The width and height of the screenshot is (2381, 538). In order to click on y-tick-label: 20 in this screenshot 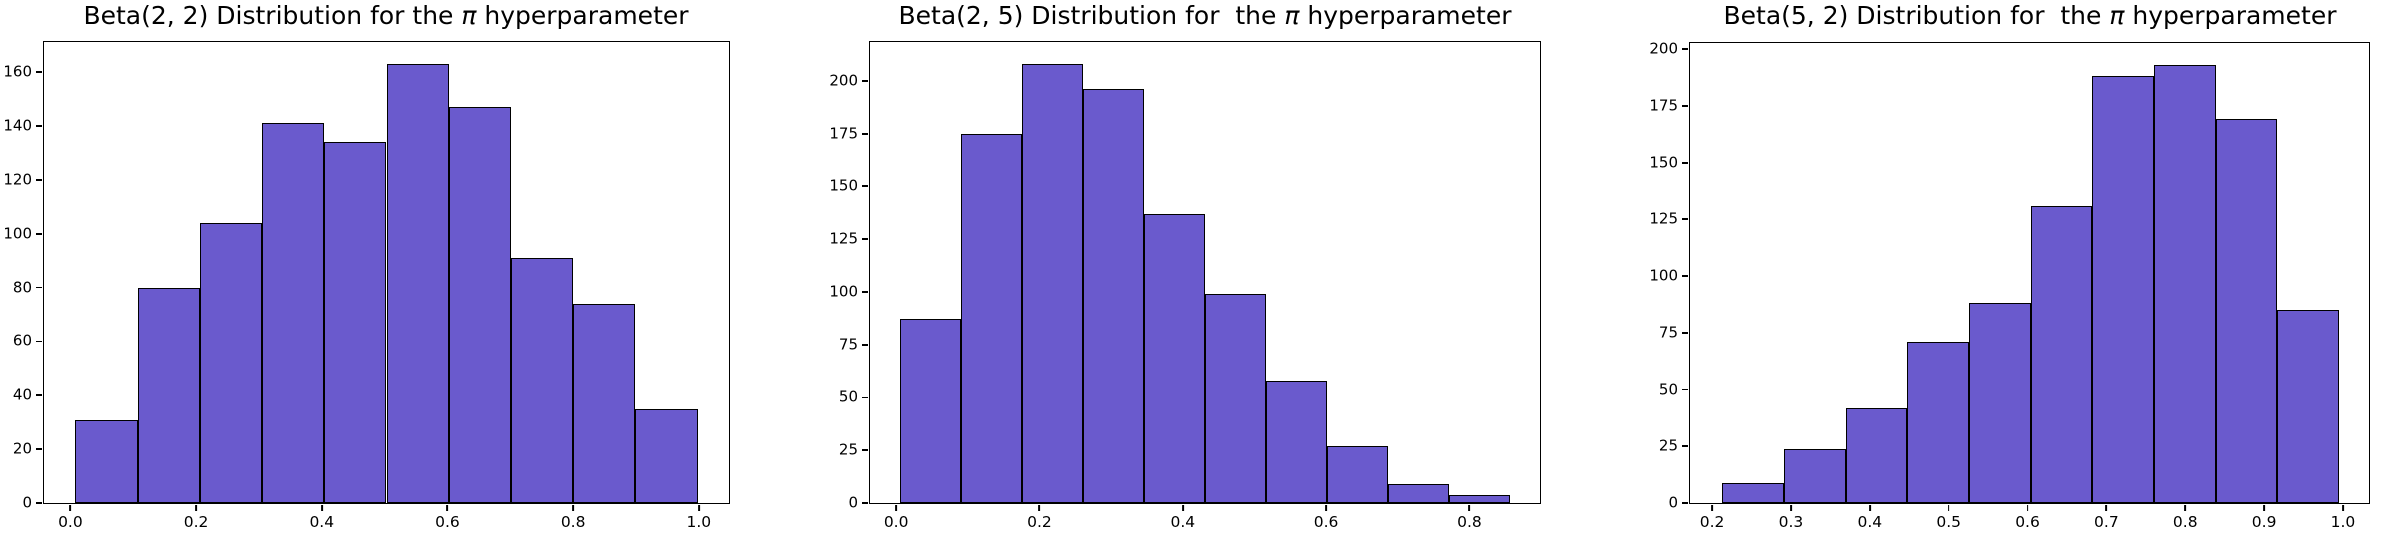, I will do `click(22, 448)`.